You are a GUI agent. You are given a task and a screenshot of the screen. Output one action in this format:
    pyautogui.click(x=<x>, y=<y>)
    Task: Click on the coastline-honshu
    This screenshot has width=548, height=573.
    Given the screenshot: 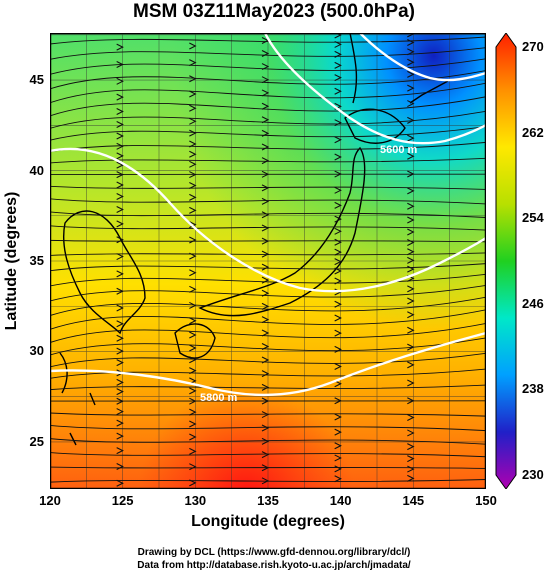 What is the action you would take?
    pyautogui.click(x=282, y=231)
    